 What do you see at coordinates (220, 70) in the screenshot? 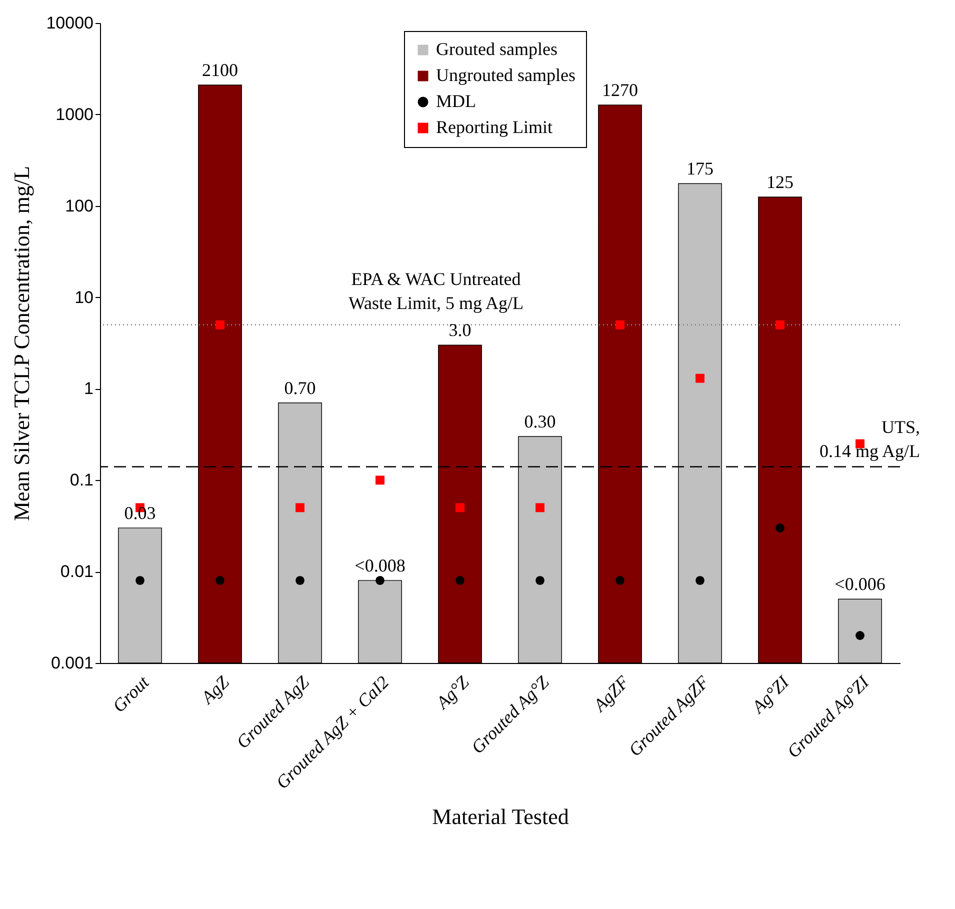
I see `data-label: 2100` at bounding box center [220, 70].